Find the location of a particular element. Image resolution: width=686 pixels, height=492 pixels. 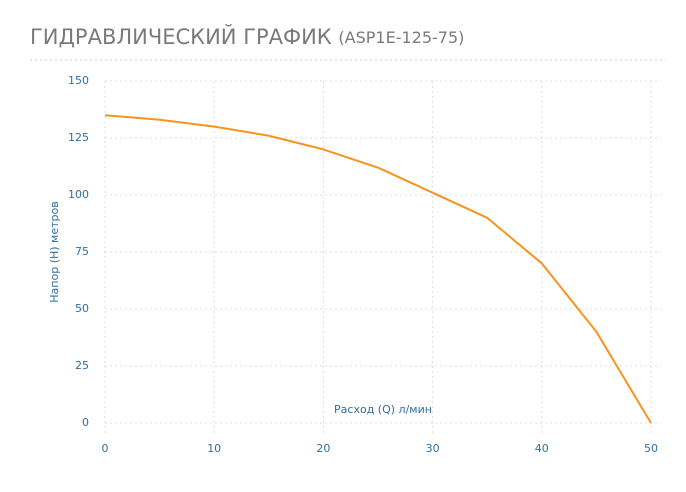

x-tick-label: 10 is located at coordinates (214, 448).